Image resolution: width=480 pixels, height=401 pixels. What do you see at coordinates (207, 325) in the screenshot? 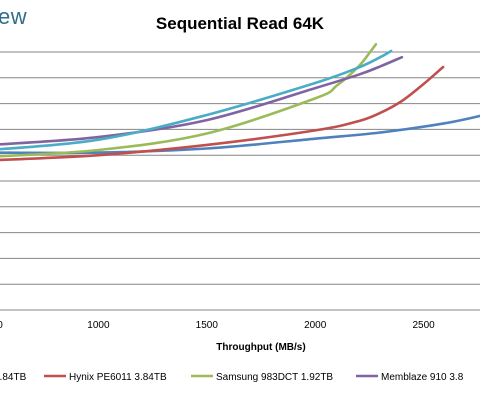
I see `x-tick-label: 1500` at bounding box center [207, 325].